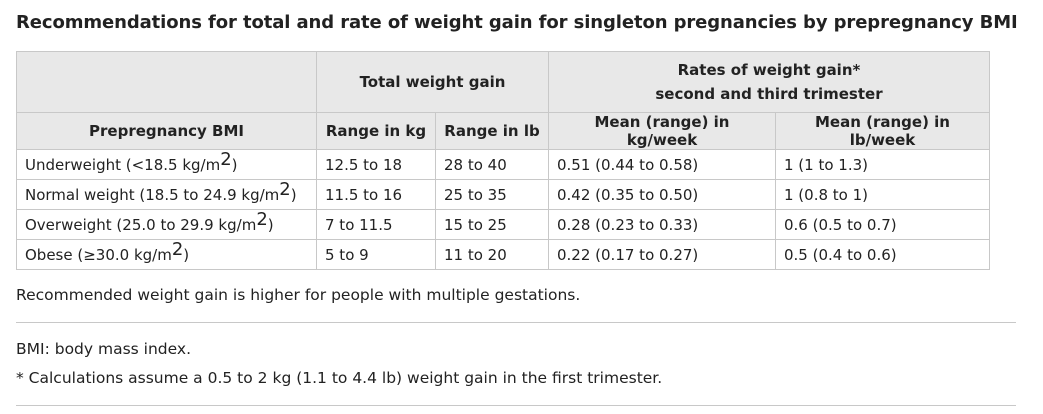  I want to click on cell-bmi: Underweight (<18.5 kg/m2), so click(166, 164).